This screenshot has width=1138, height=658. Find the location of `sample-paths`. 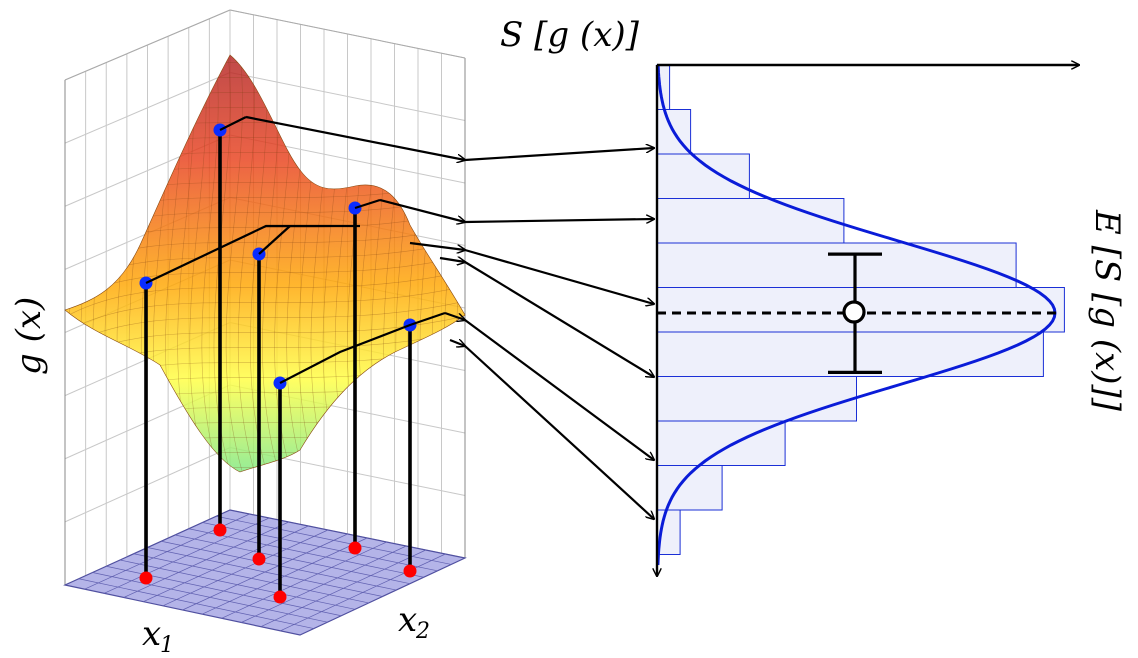

sample-paths is located at coordinates (295, 250).